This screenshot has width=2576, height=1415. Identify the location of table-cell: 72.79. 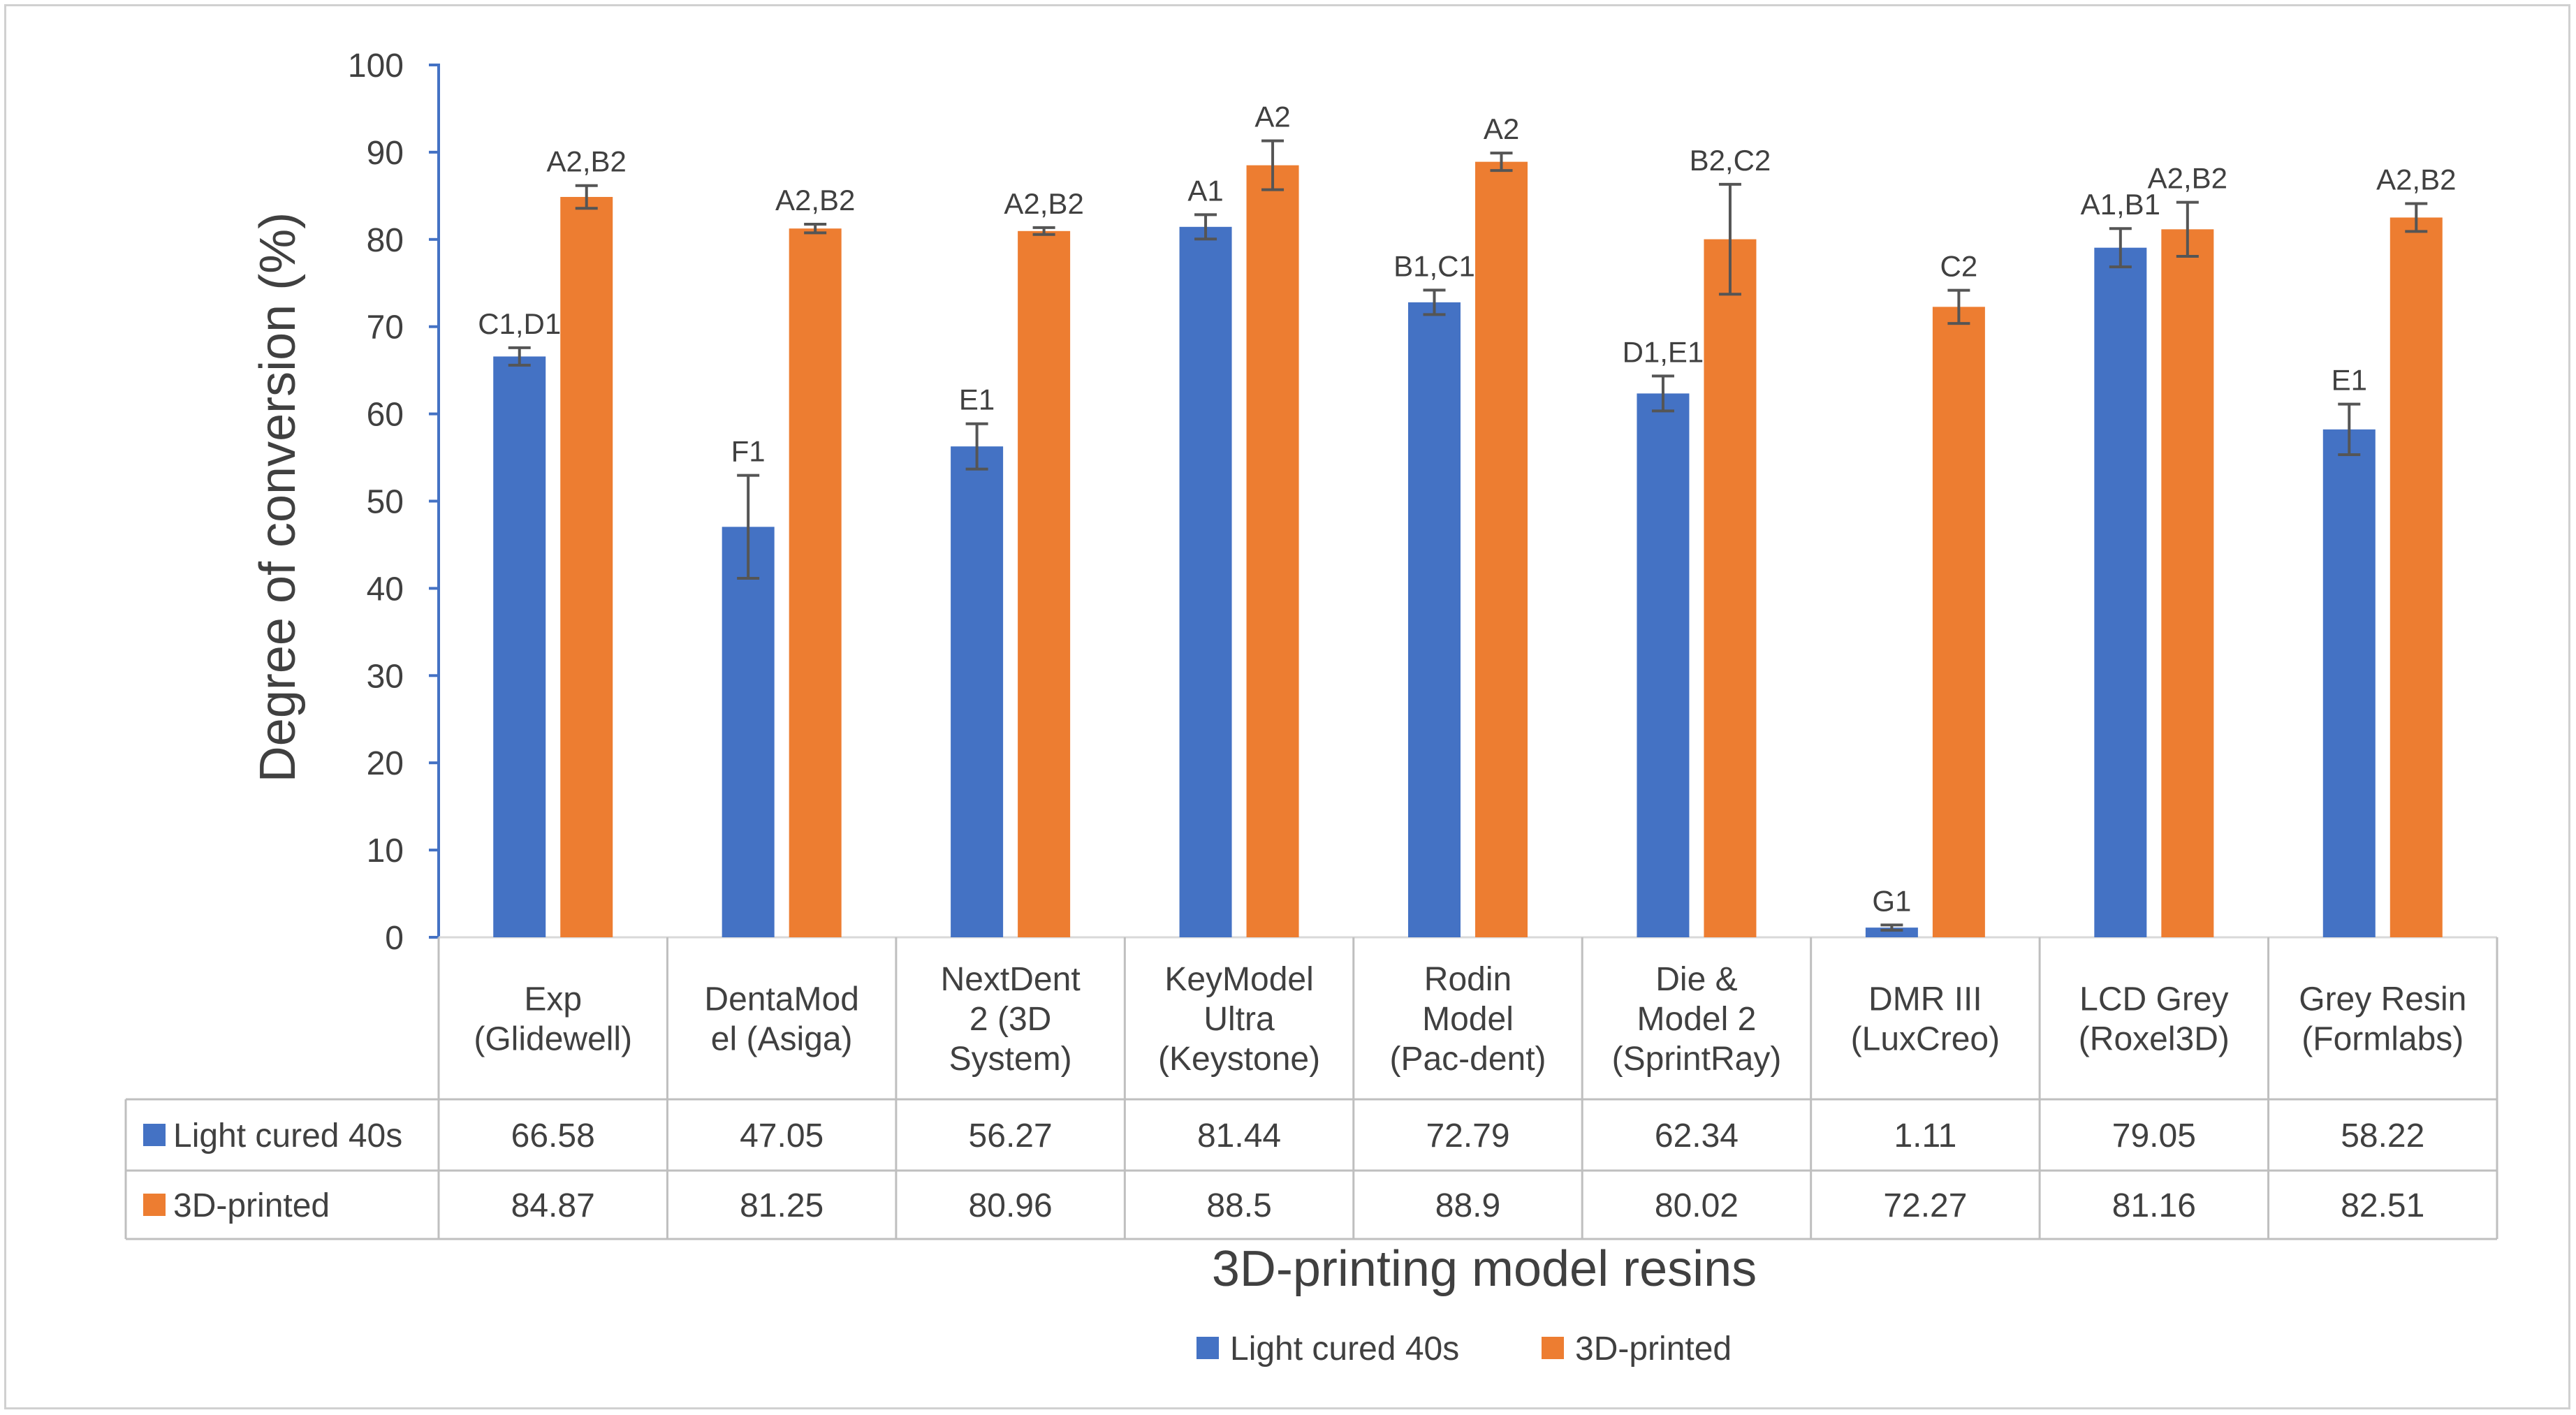
(1467, 1135).